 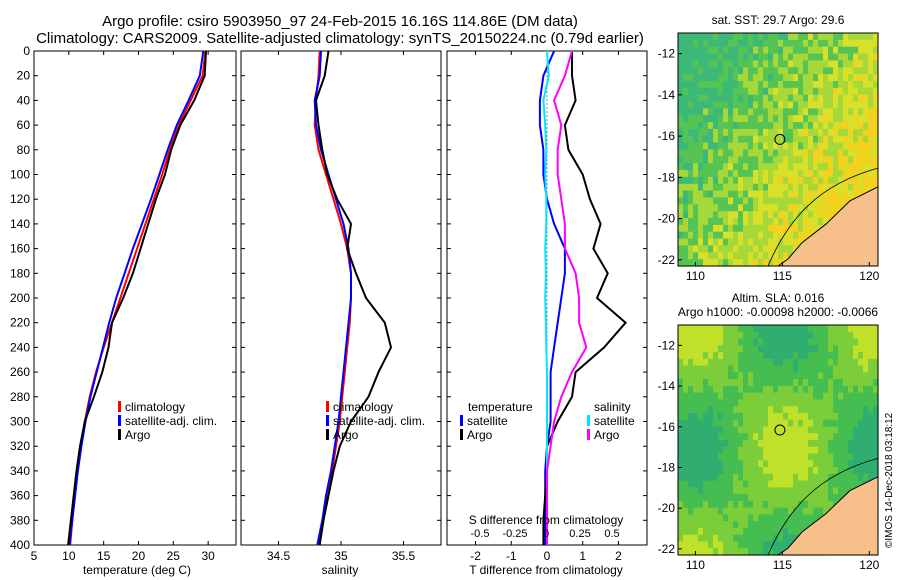 What do you see at coordinates (667, 219) in the screenshot?
I see `map-lat-label: -20` at bounding box center [667, 219].